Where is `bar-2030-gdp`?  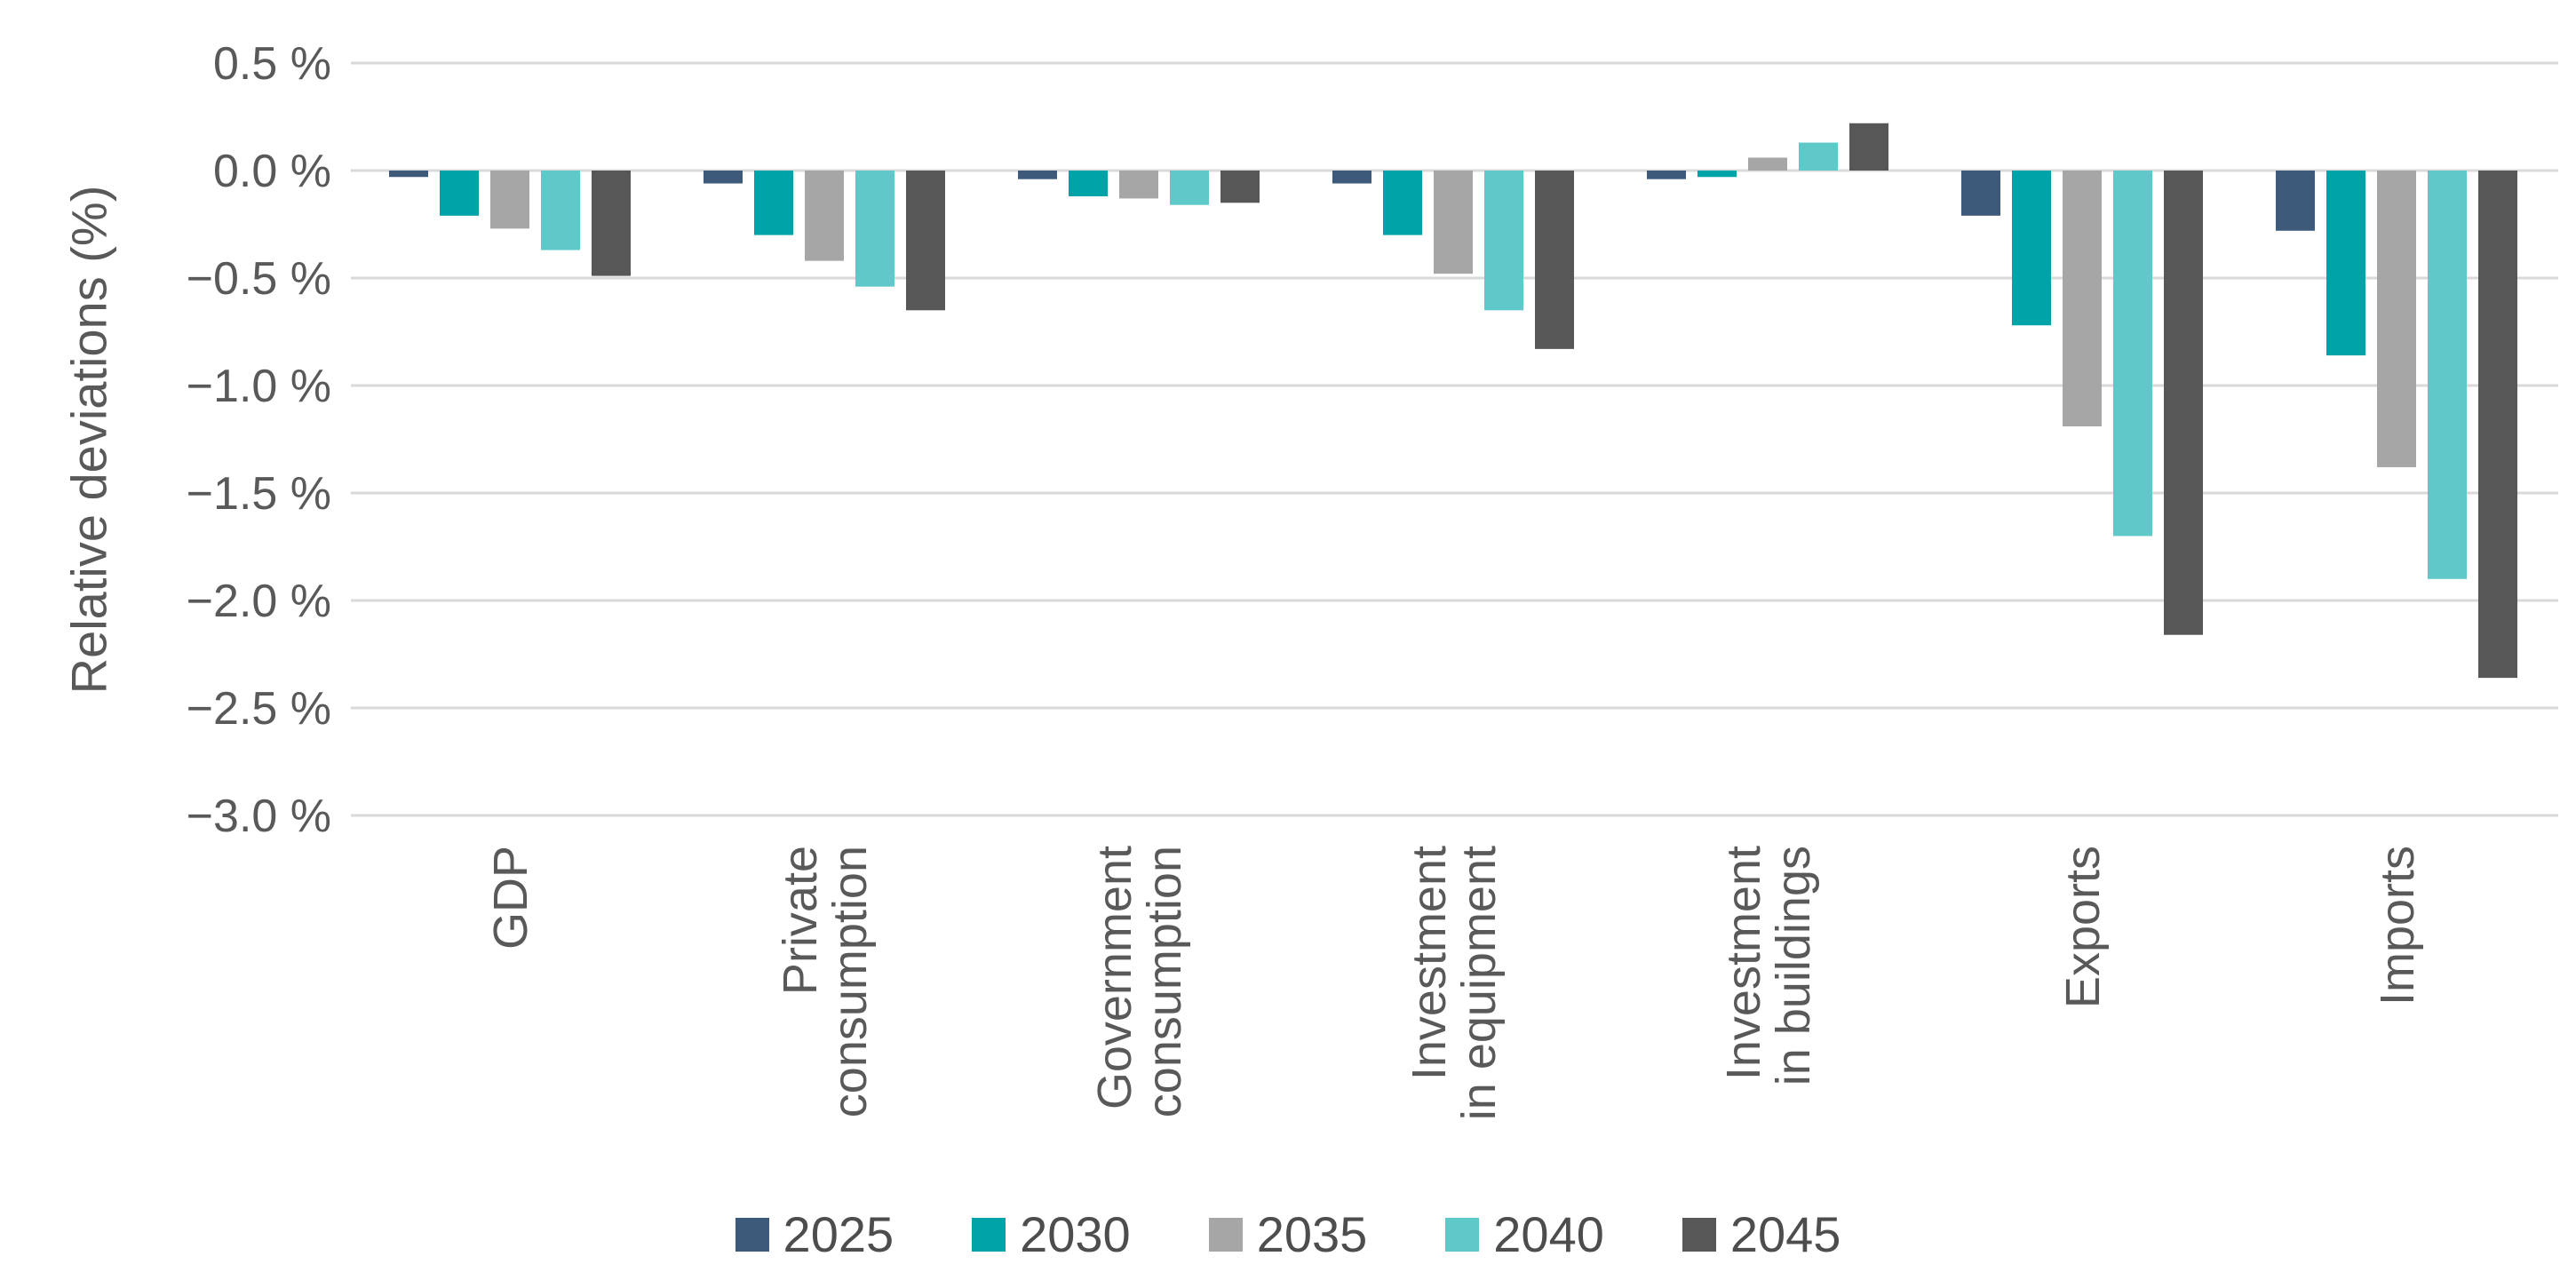 bar-2030-gdp is located at coordinates (459, 193).